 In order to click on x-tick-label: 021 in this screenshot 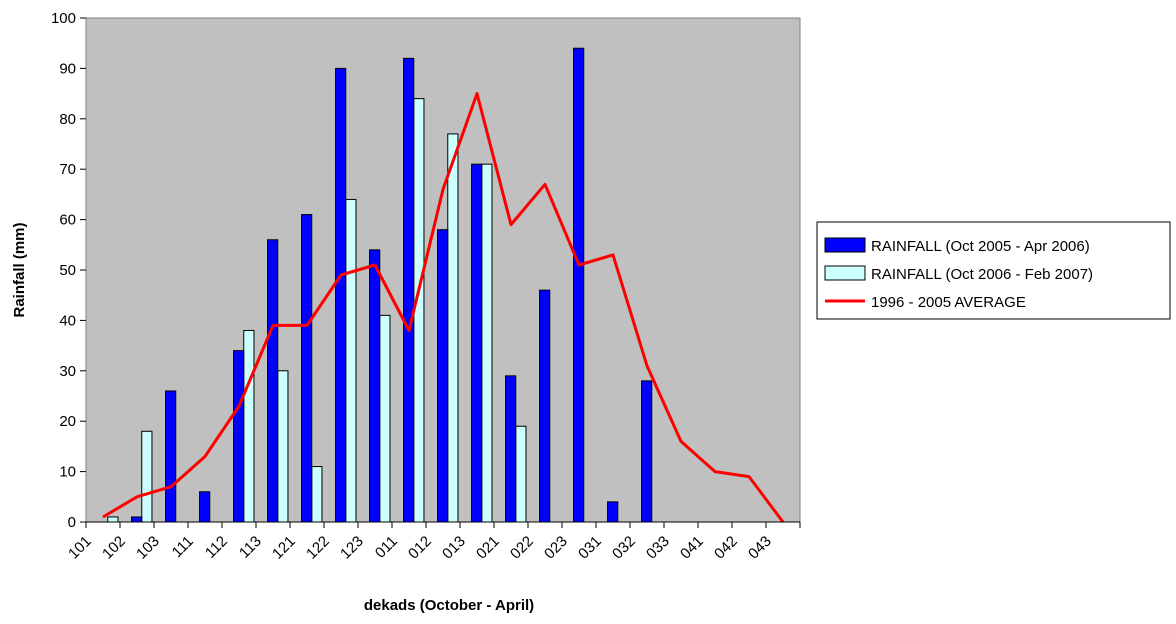, I will do `click(488, 548)`.